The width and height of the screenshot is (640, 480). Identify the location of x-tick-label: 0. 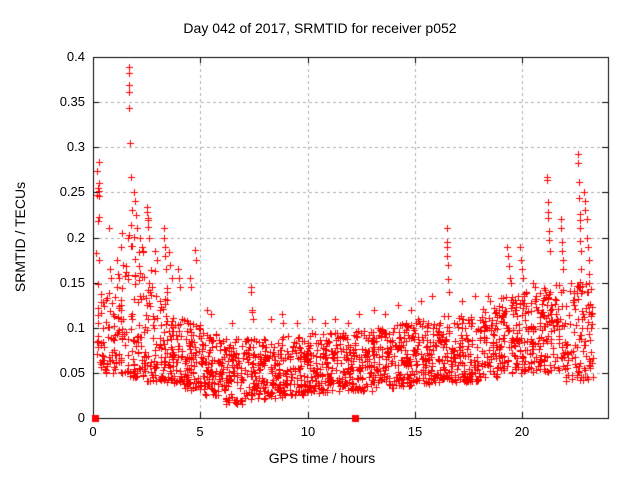
(93, 431).